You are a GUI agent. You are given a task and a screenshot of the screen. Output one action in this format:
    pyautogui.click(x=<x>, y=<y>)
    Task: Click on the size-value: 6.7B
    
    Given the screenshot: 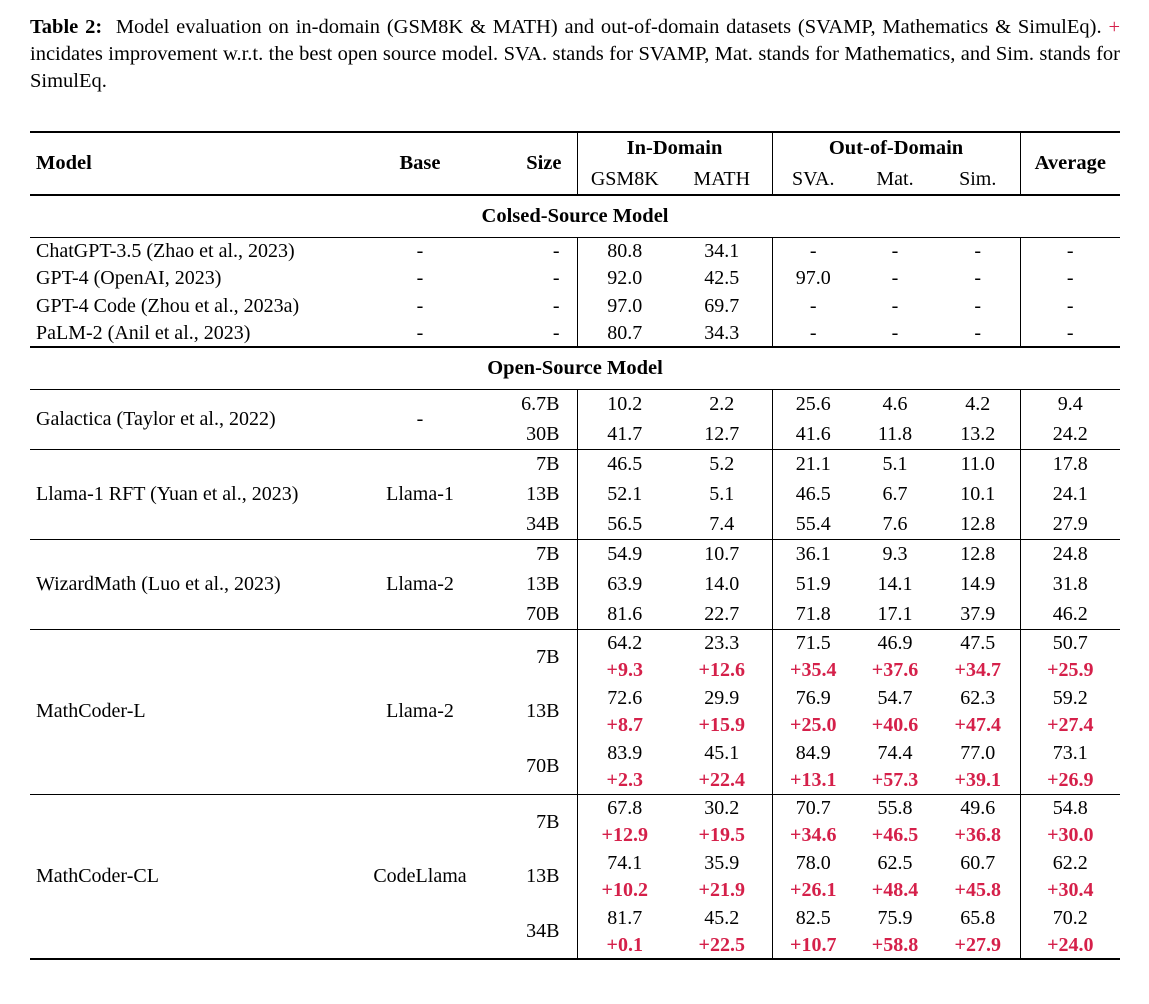 What is the action you would take?
    pyautogui.click(x=528, y=404)
    